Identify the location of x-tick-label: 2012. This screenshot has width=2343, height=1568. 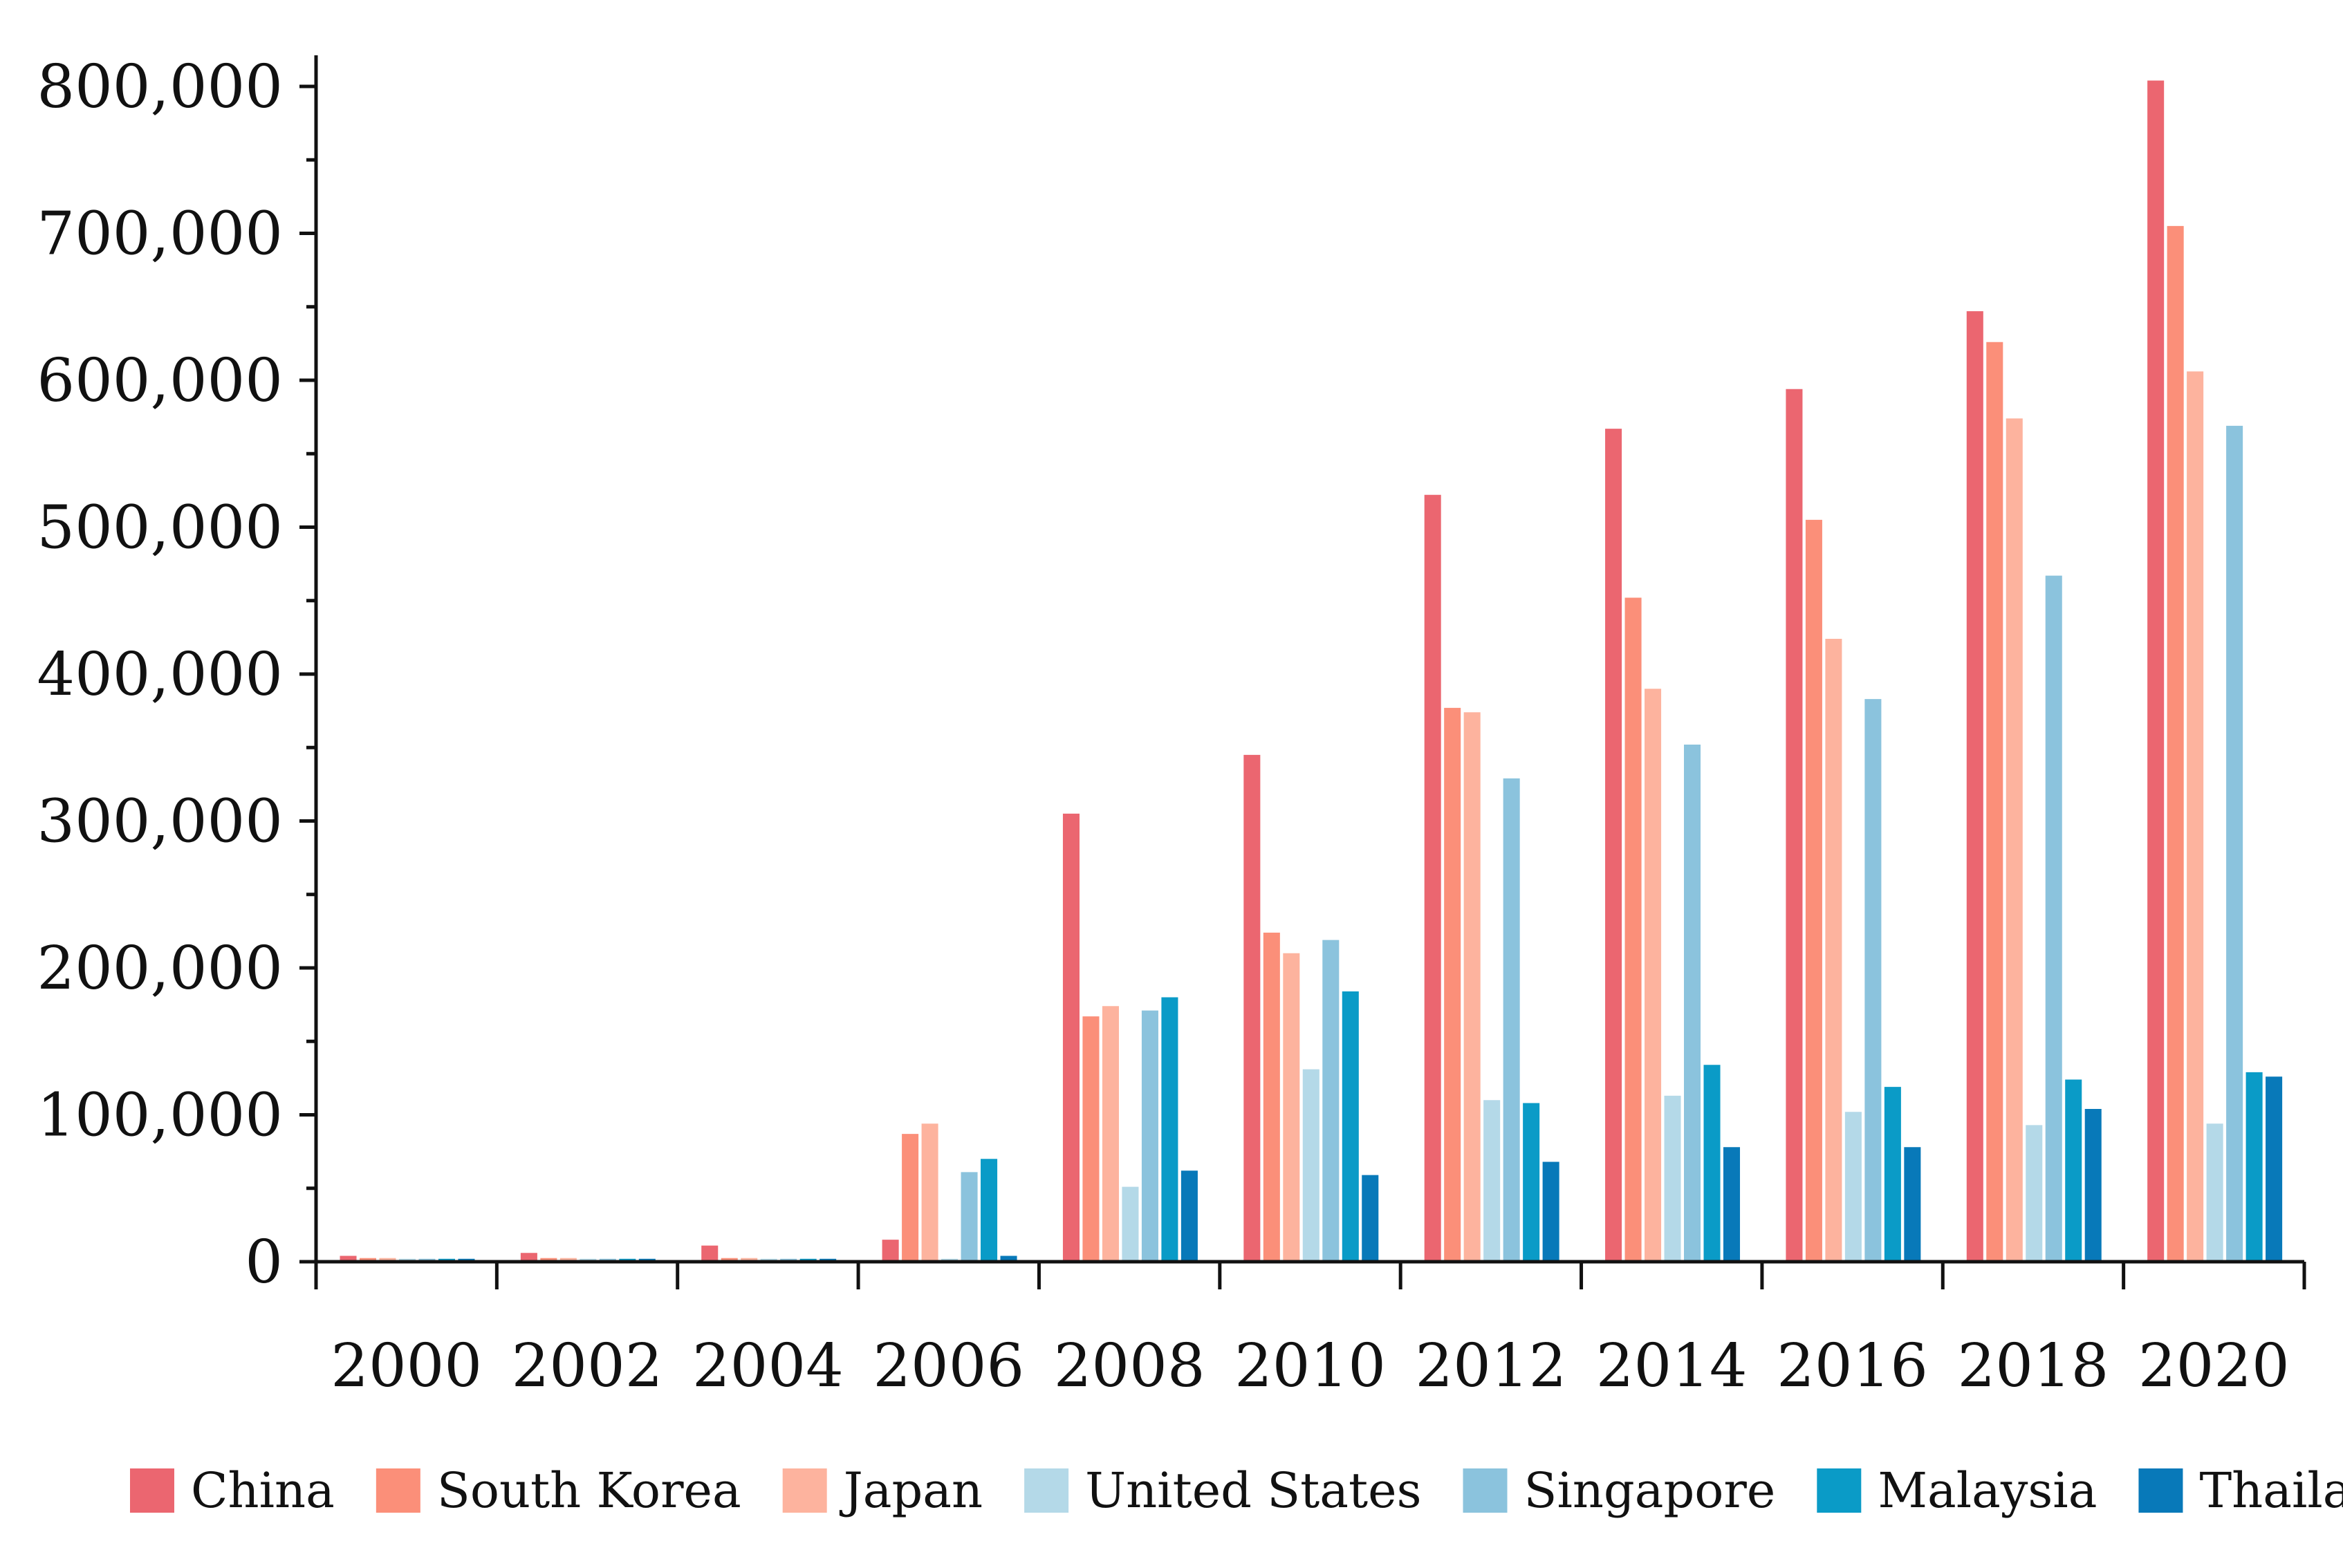
(1490, 1366).